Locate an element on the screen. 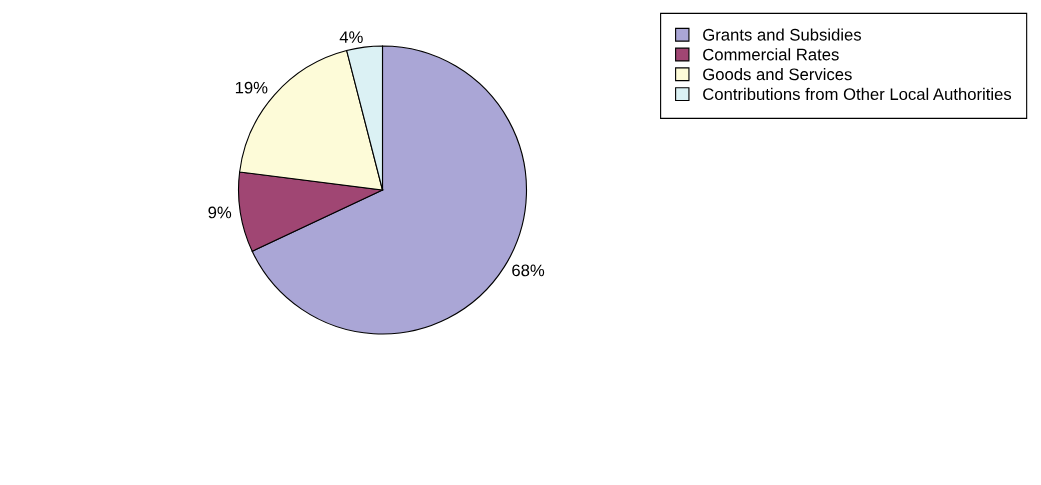 This screenshot has height=485, width=1041. legend-label: Contributions from Other Local Authorities is located at coordinates (857, 94).